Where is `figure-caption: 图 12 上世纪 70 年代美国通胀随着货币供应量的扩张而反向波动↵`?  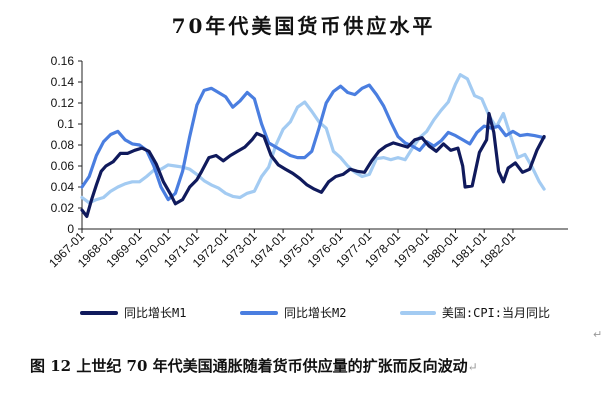 figure-caption: 图 12 上世纪 70 年代美国通胀随着货币供应量的扩张而反向波动↵ is located at coordinates (254, 365).